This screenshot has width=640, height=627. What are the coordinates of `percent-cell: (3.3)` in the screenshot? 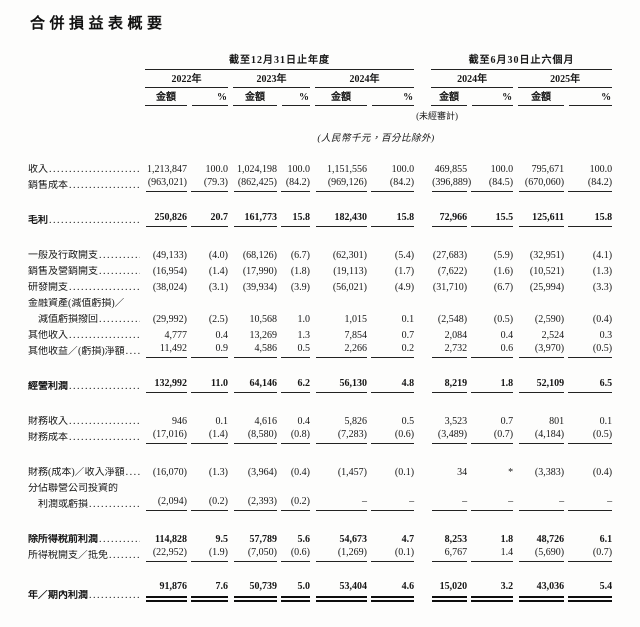 It's located at (602, 287).